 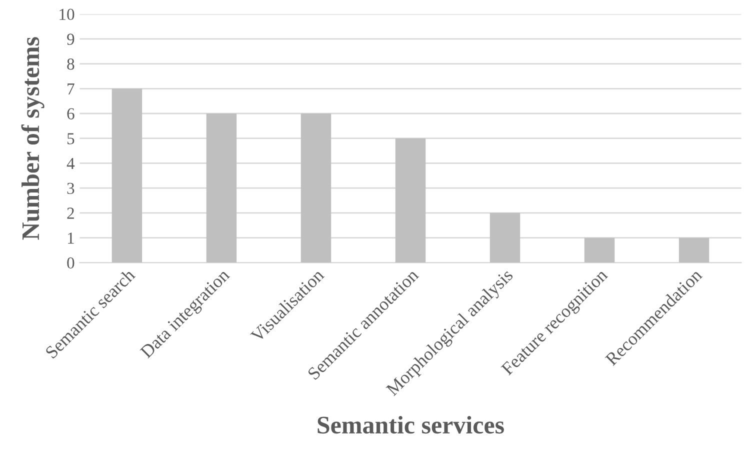 What do you see at coordinates (70, 213) in the screenshot?
I see `y-tick-label: 2` at bounding box center [70, 213].